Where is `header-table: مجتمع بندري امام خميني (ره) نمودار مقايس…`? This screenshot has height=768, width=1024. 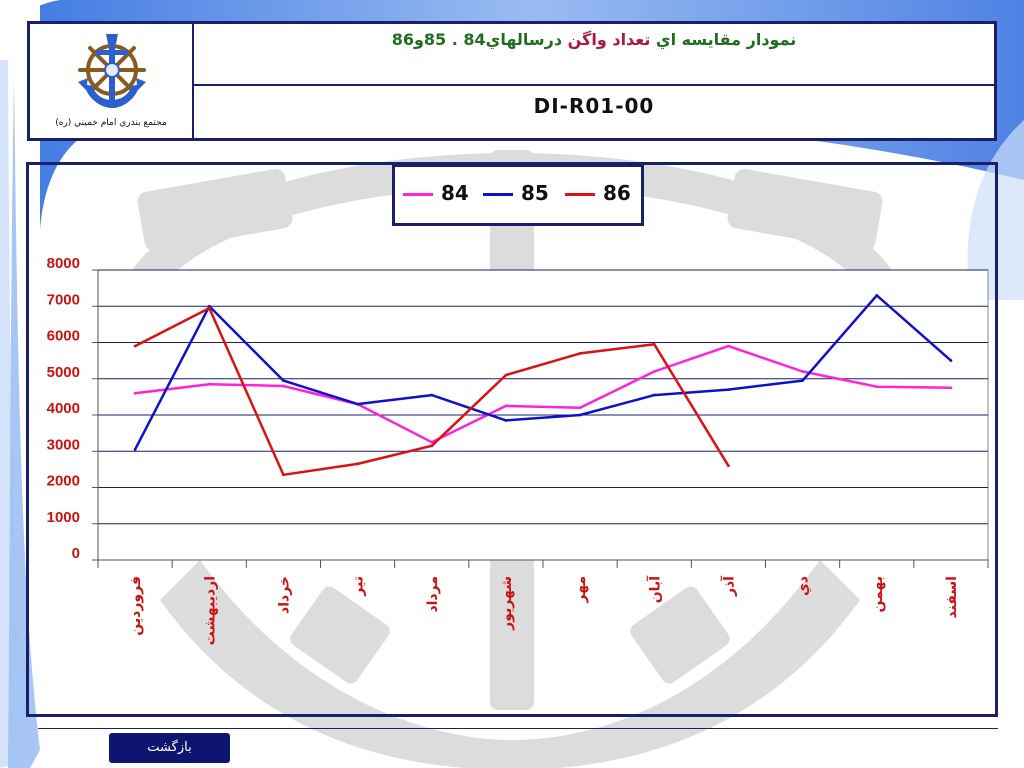
header-table: مجتمع بندري امام خميني (ره) نمودار مقايس… is located at coordinates (512, 81).